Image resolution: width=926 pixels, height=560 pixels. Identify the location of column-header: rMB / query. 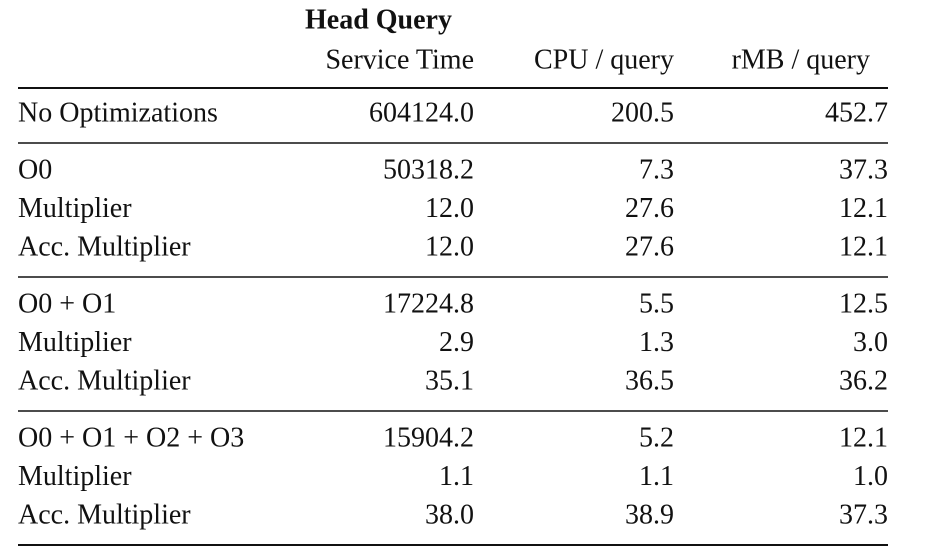
(801, 59).